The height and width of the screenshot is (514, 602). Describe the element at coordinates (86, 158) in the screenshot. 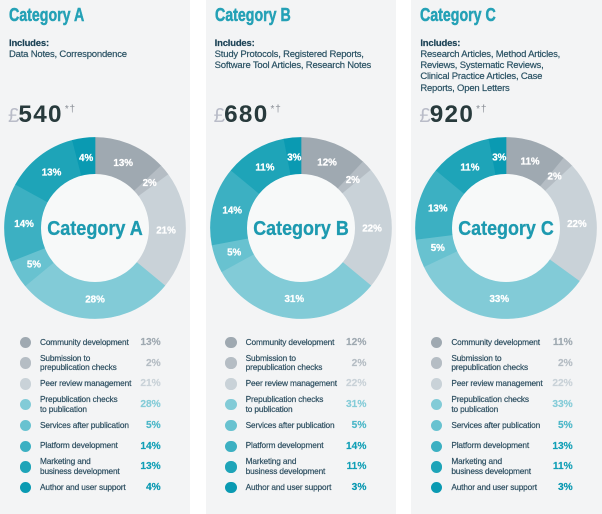

I see `svg-text: 4%` at that location.